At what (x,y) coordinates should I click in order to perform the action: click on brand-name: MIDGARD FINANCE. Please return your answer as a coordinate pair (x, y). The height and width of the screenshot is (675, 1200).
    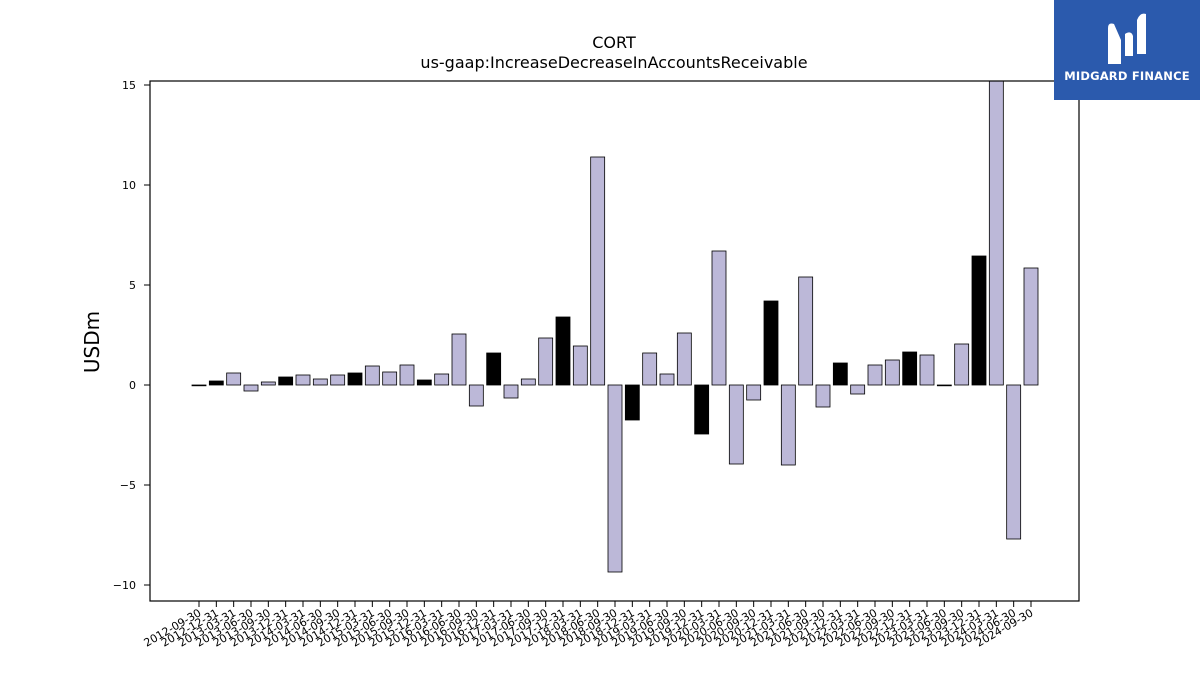
    Looking at the image, I should click on (1127, 76).